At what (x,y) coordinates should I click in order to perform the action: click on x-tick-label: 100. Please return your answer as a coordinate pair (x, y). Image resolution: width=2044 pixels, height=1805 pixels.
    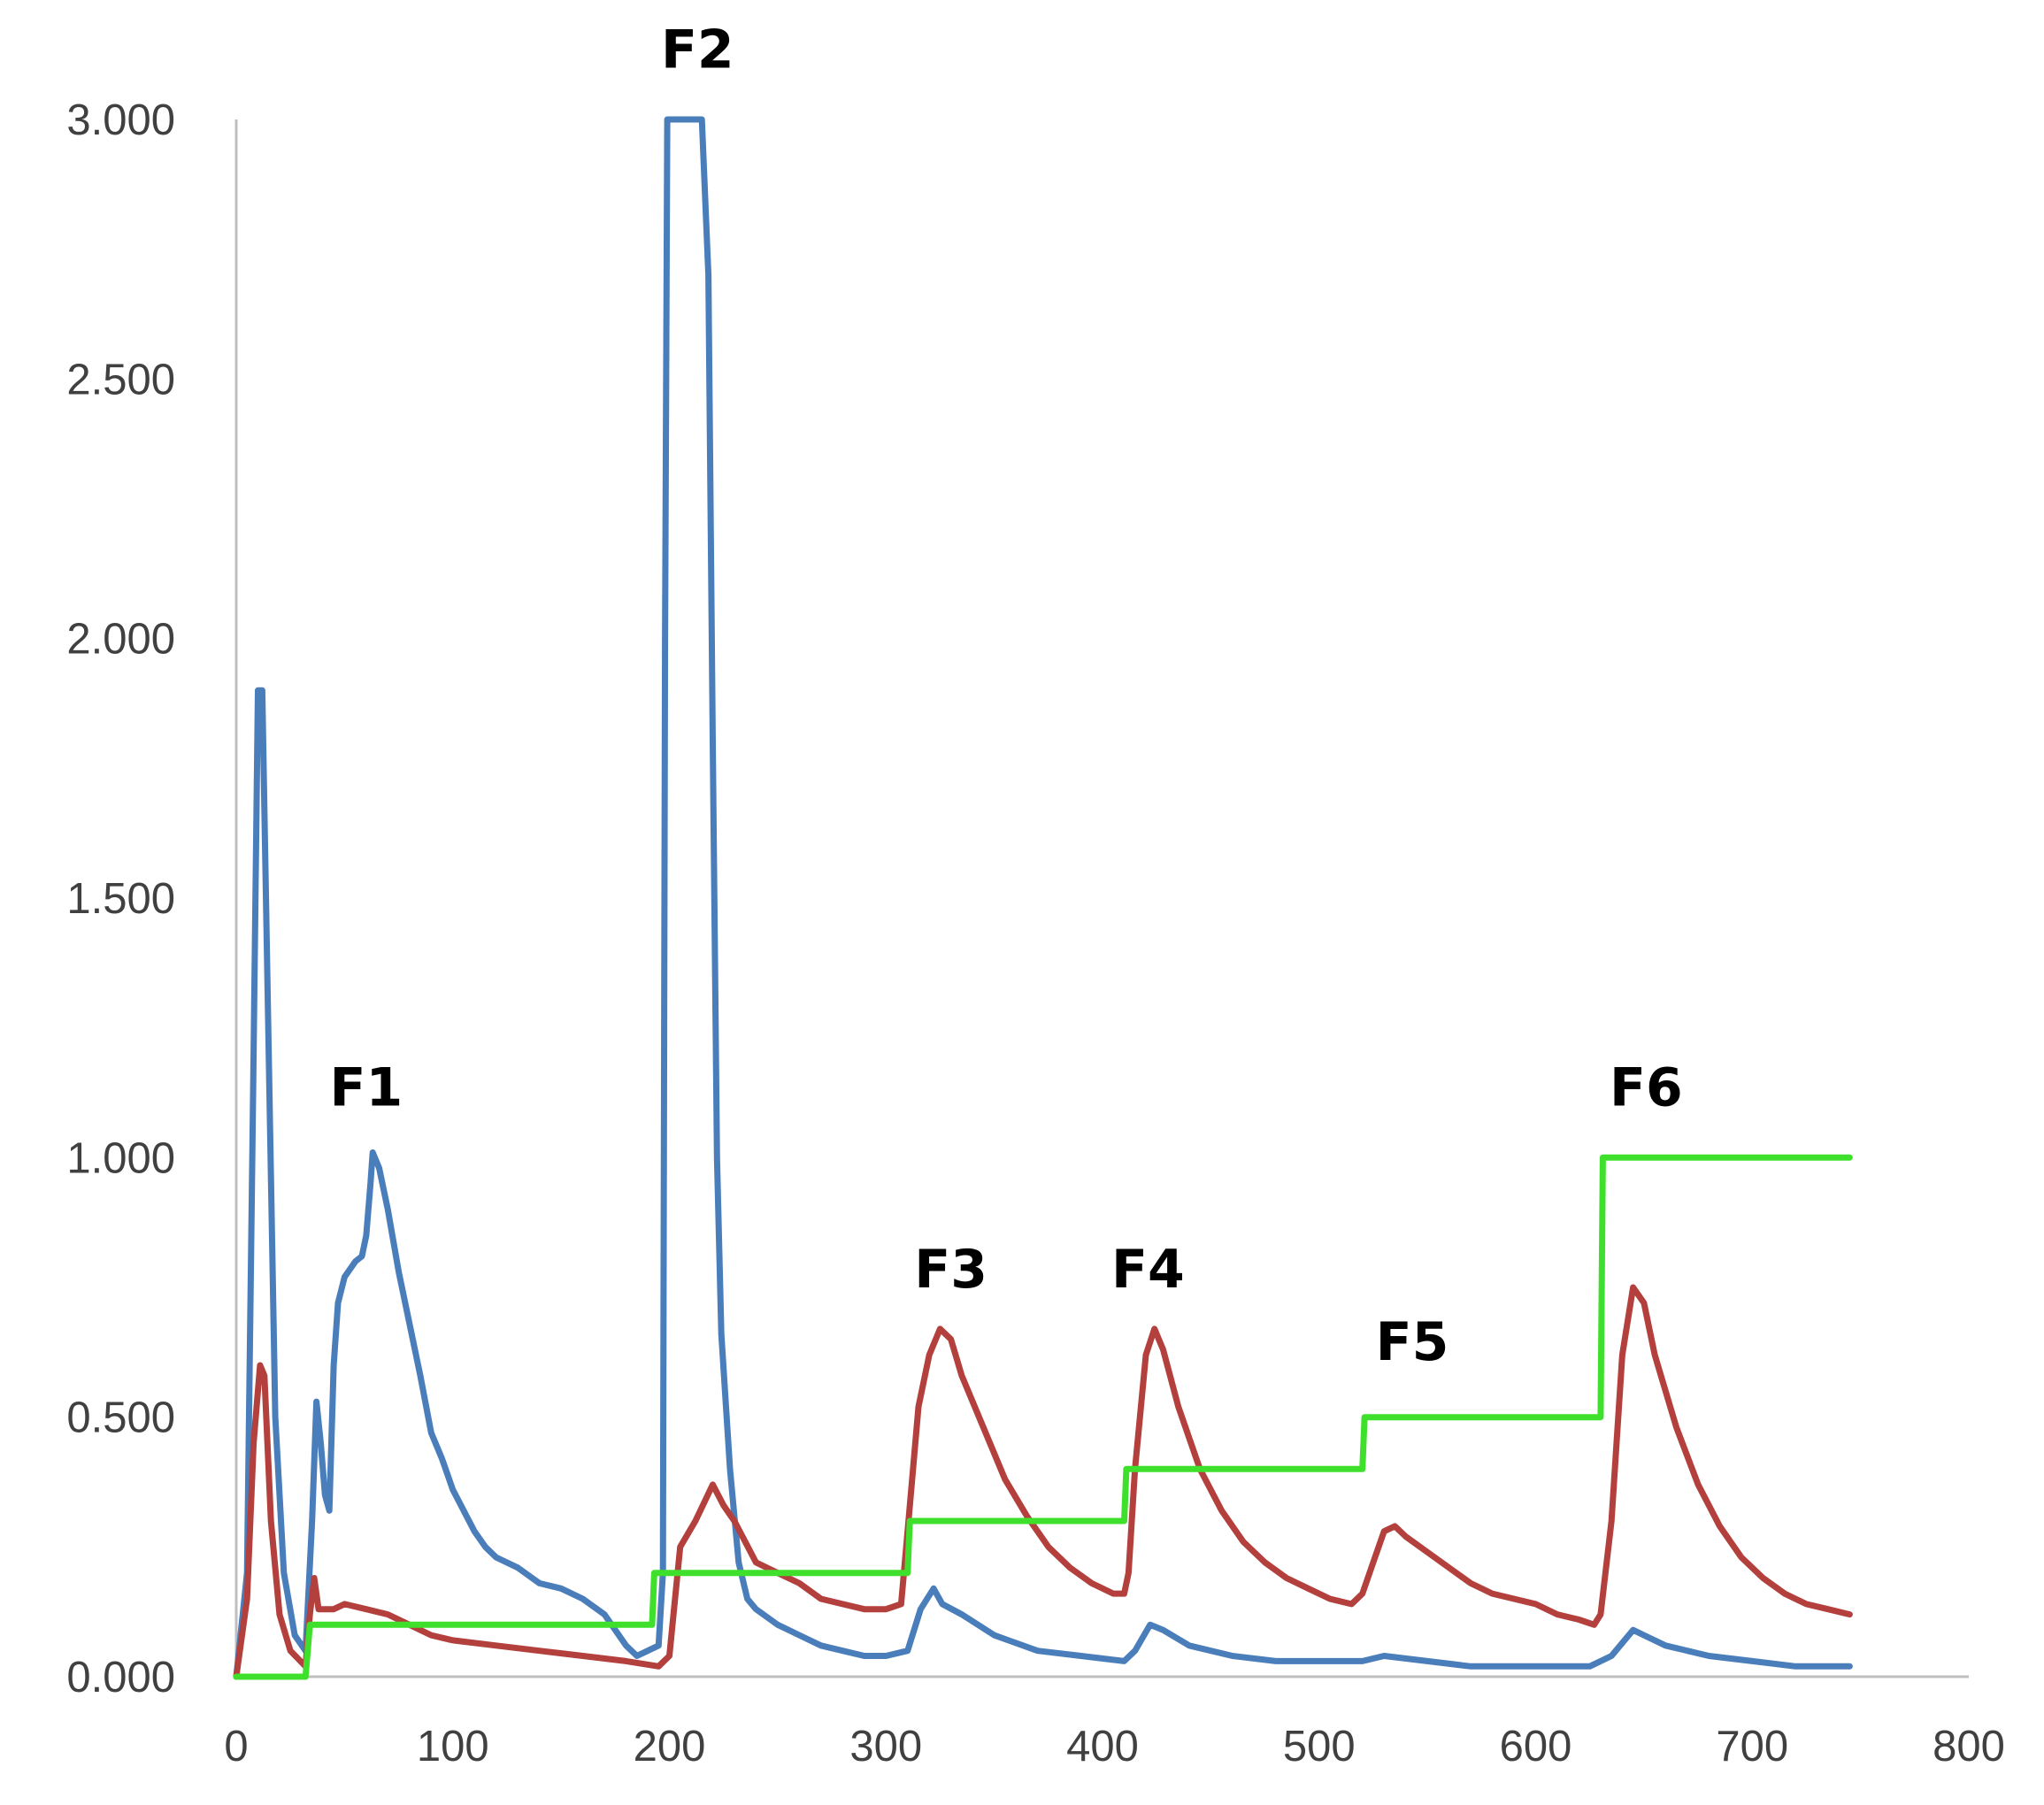
    Looking at the image, I should click on (453, 1746).